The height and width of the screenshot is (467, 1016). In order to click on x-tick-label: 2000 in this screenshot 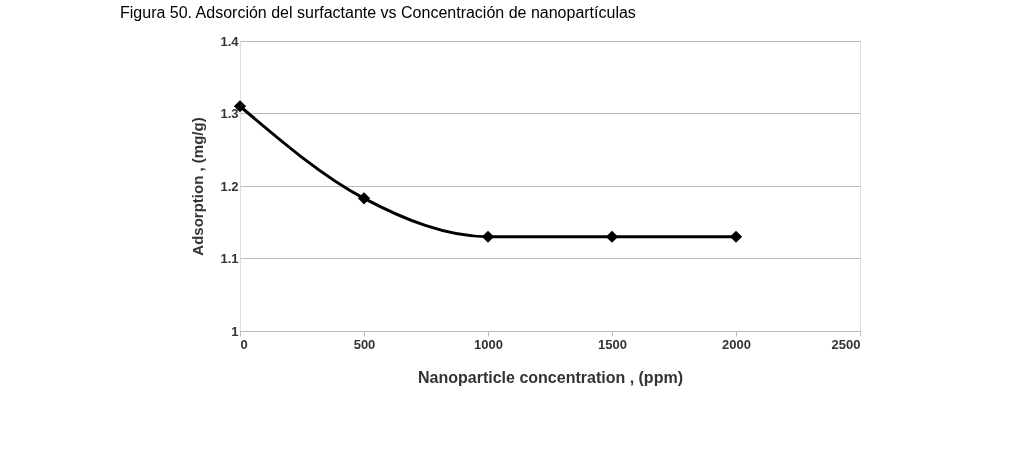, I will do `click(736, 344)`.